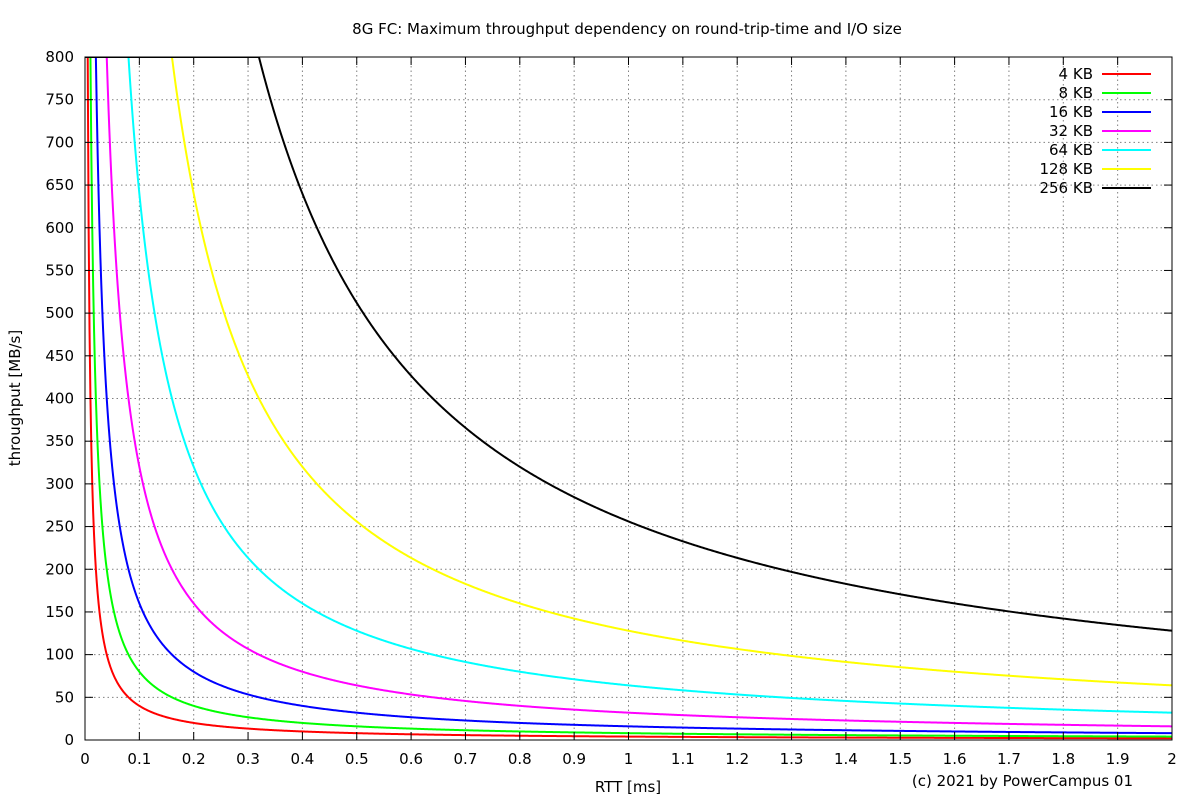 The width and height of the screenshot is (1200, 800). Describe the element at coordinates (15, 398) in the screenshot. I see `y-axis-label: throughput [MB/s]` at that location.